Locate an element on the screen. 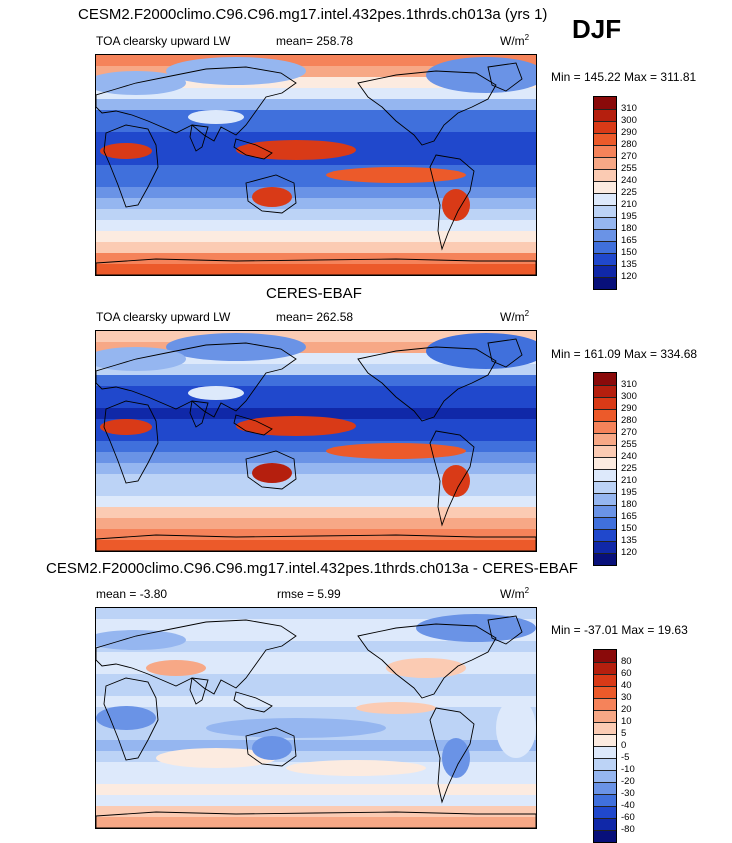  panel2-colorbar is located at coordinates (605, 469).